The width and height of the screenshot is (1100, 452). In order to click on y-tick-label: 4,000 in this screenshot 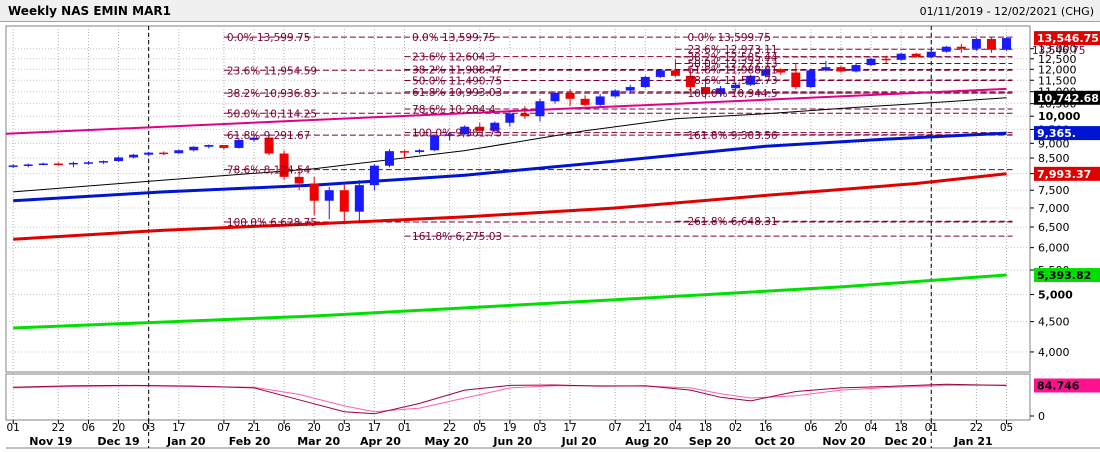, I will do `click(1054, 352)`.